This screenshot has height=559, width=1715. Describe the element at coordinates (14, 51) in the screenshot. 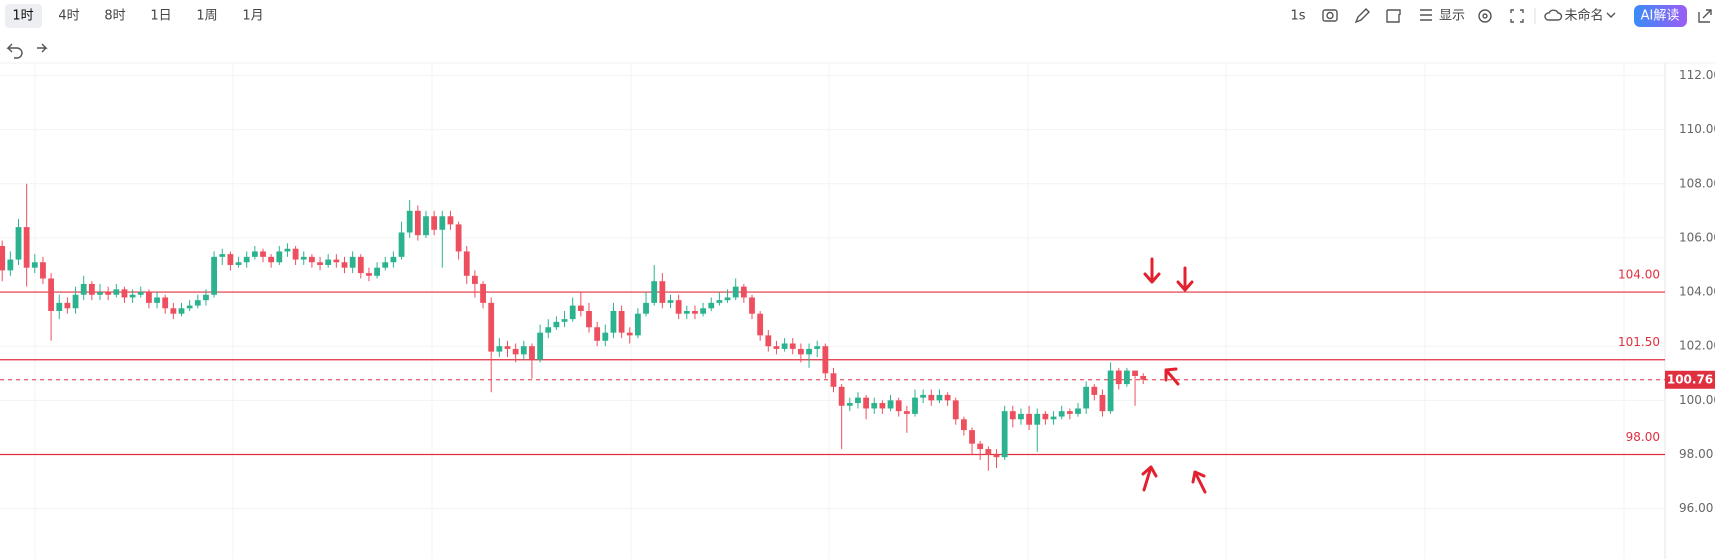

I see `undo-icon` at that location.